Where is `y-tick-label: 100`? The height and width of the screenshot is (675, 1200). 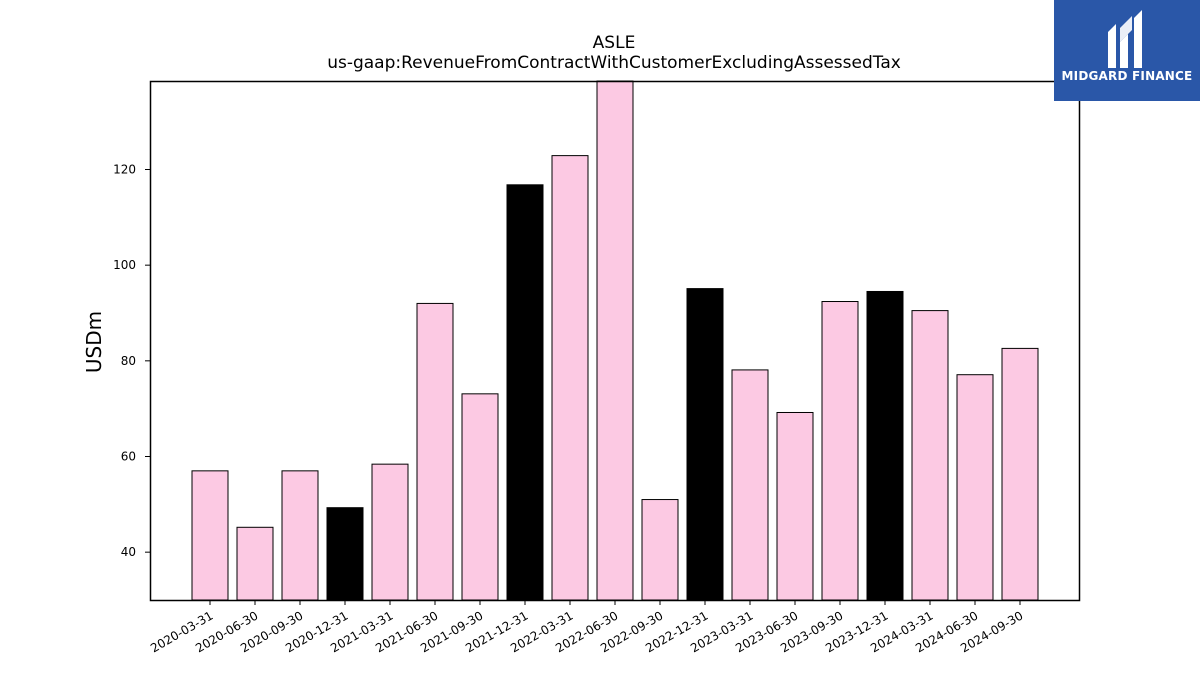 y-tick-label: 100 is located at coordinates (124, 265).